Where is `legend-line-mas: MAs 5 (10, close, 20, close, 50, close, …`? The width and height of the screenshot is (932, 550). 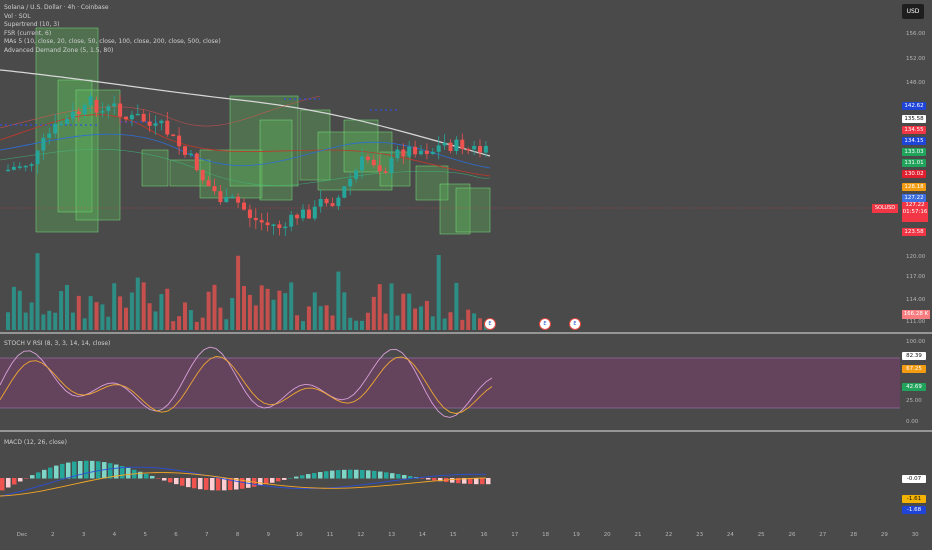
legend-line-mas: MAs 5 (10, close, 20, close, 50, close, … is located at coordinates (112, 42).